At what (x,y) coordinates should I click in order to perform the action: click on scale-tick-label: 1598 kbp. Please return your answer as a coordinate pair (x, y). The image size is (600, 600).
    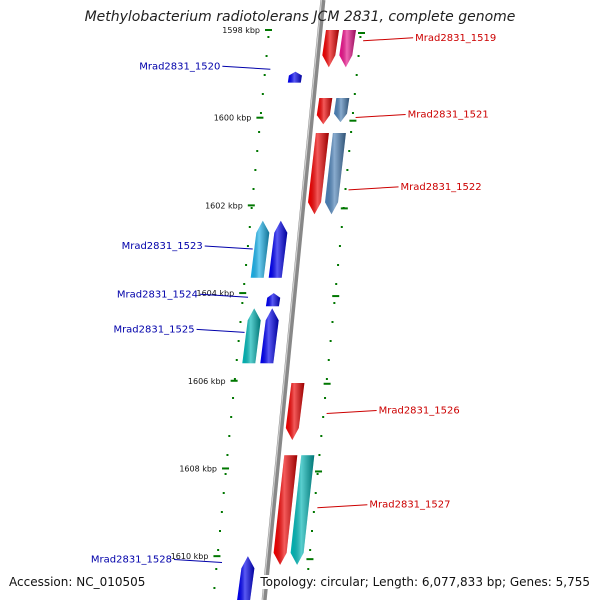
    Looking at the image, I should click on (241, 30).